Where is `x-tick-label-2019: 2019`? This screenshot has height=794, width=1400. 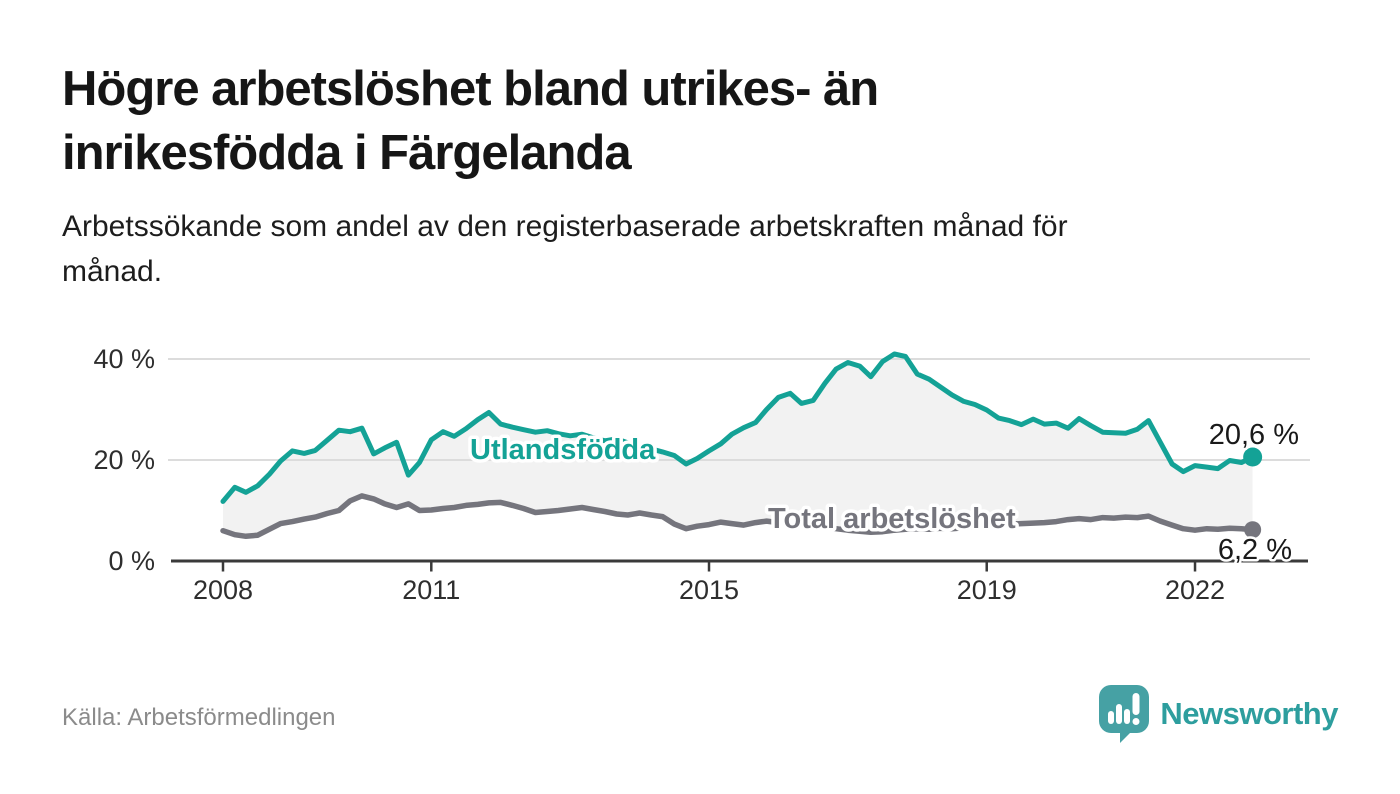 x-tick-label-2019: 2019 is located at coordinates (987, 590).